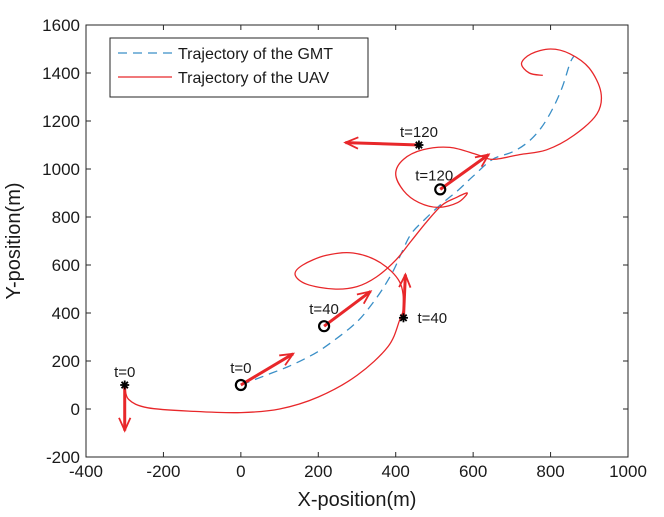 This screenshot has height=517, width=664. Describe the element at coordinates (357, 500) in the screenshot. I see `x-axis-label: X-position(m)` at that location.